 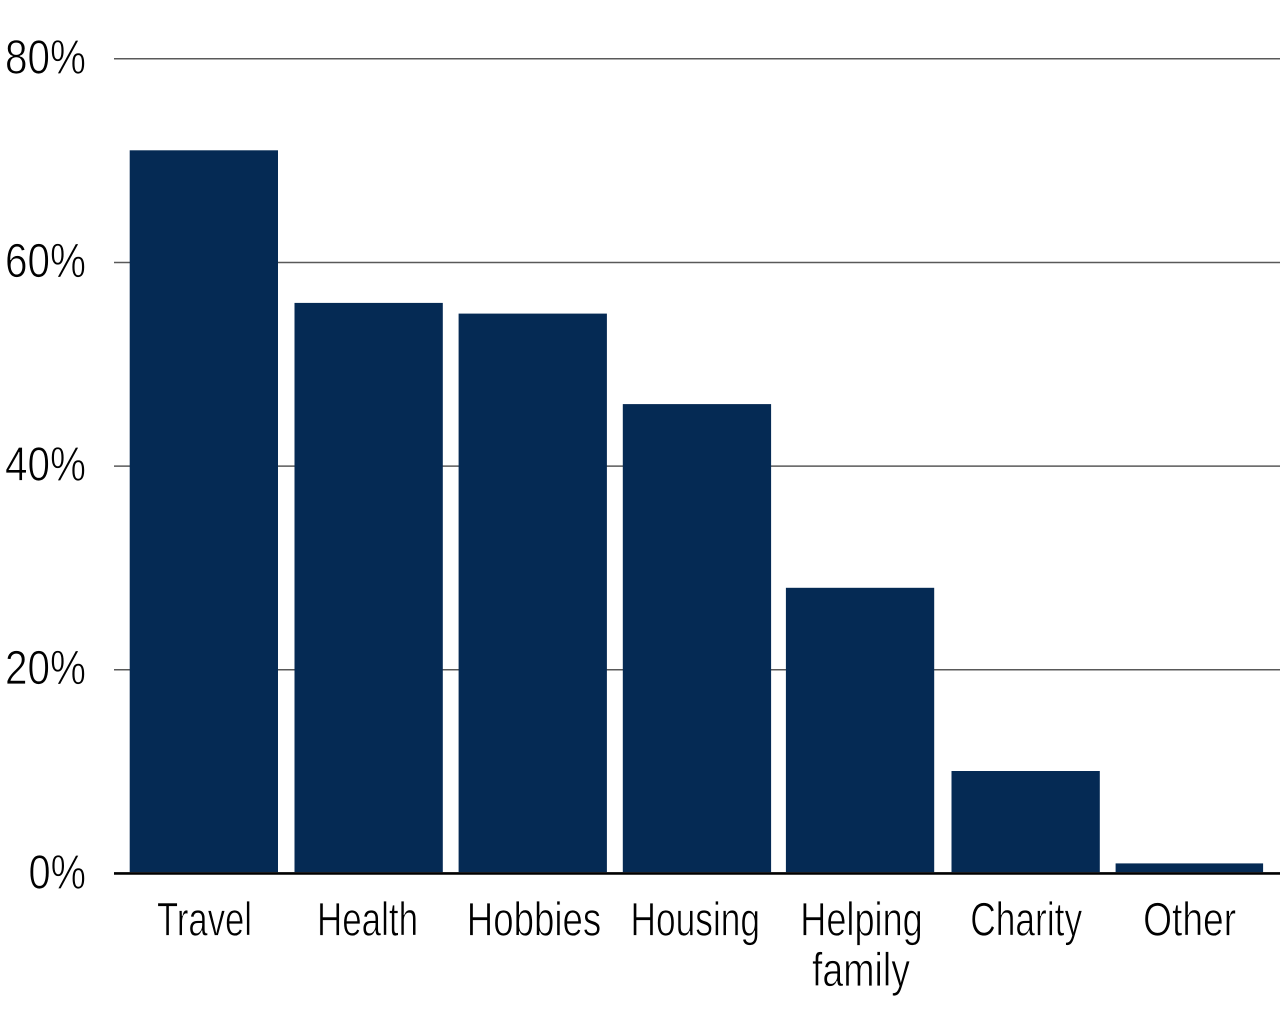 What do you see at coordinates (696, 919) in the screenshot?
I see `svg-text: Housing` at bounding box center [696, 919].